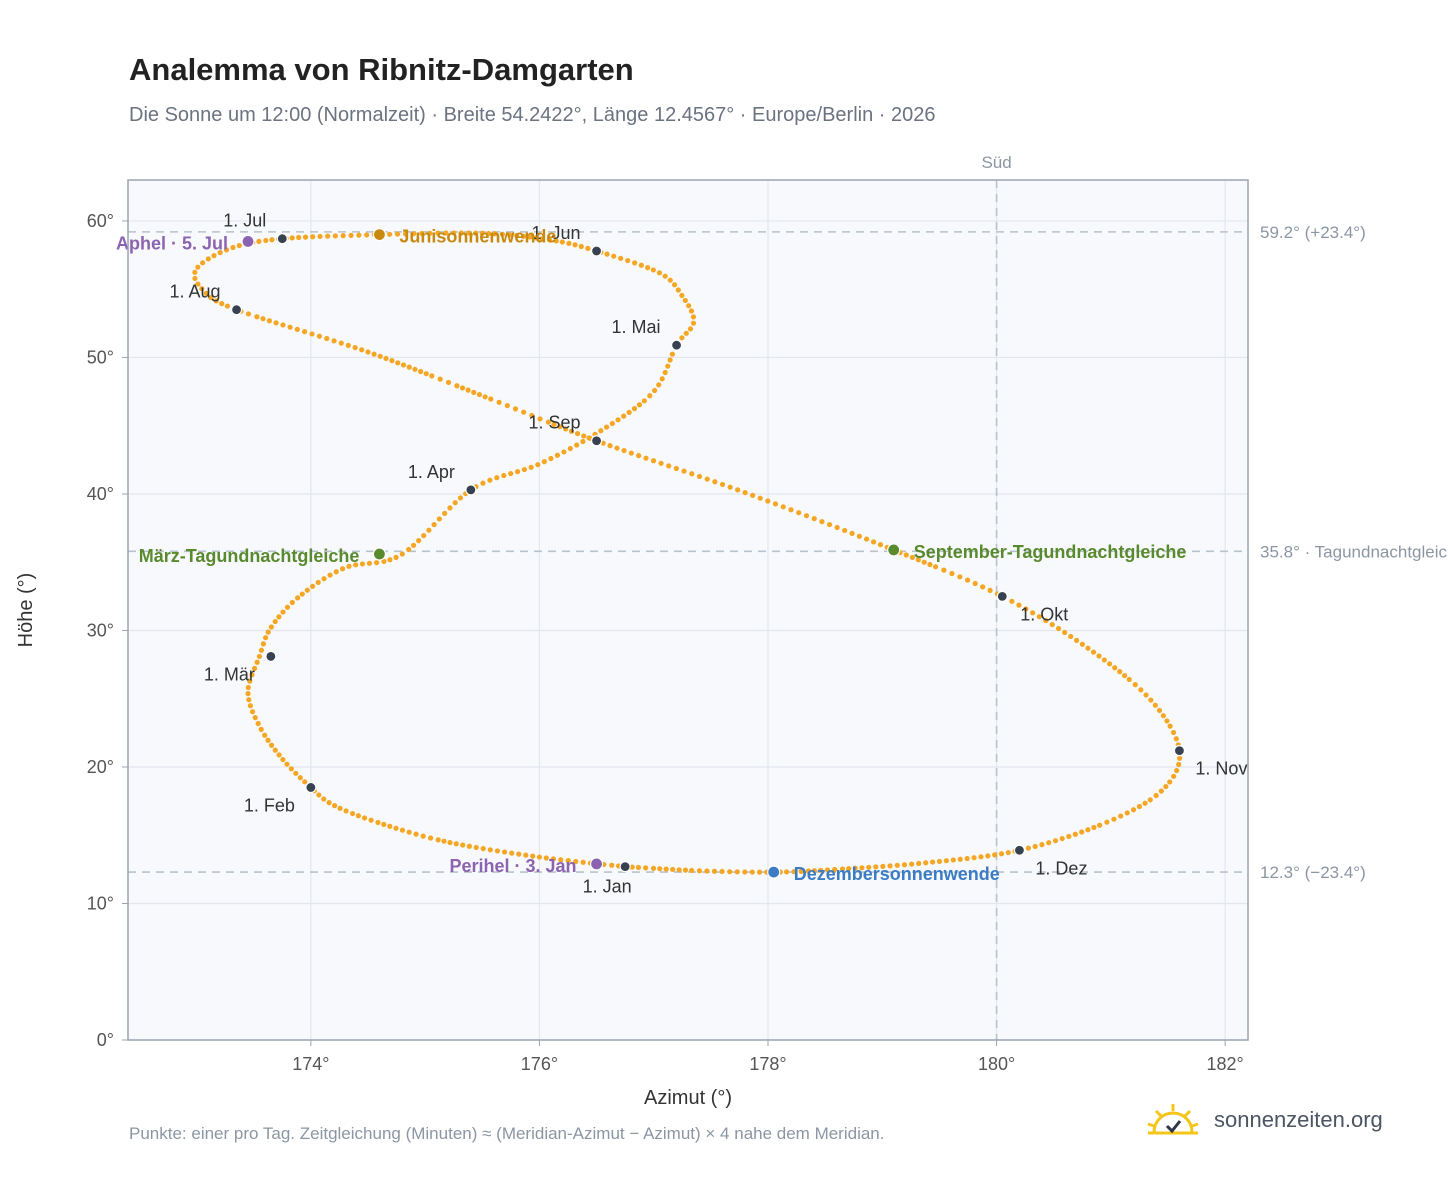 The width and height of the screenshot is (1448, 1188). What do you see at coordinates (897, 874) in the screenshot?
I see `special-point-label: Dezembersonnenwende` at bounding box center [897, 874].